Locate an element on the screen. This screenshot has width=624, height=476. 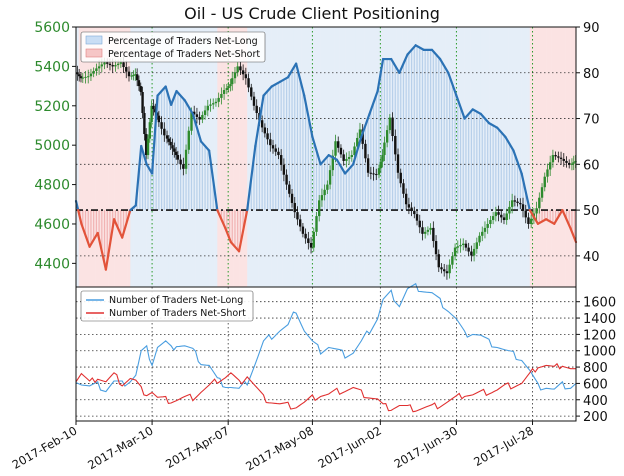
x-axis-date-label: 2017-Jul-28 is located at coordinates (503, 445).